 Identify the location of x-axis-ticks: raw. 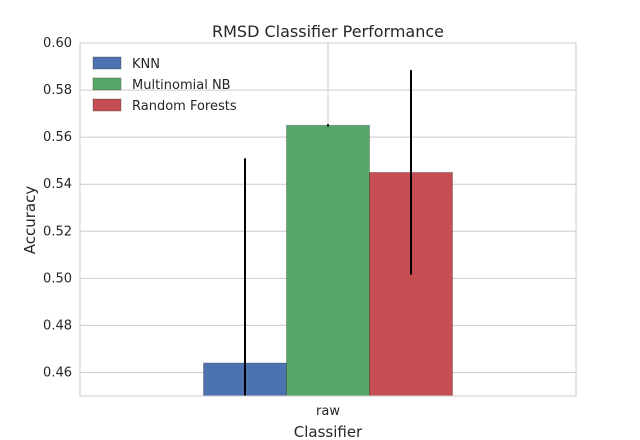
(328, 411).